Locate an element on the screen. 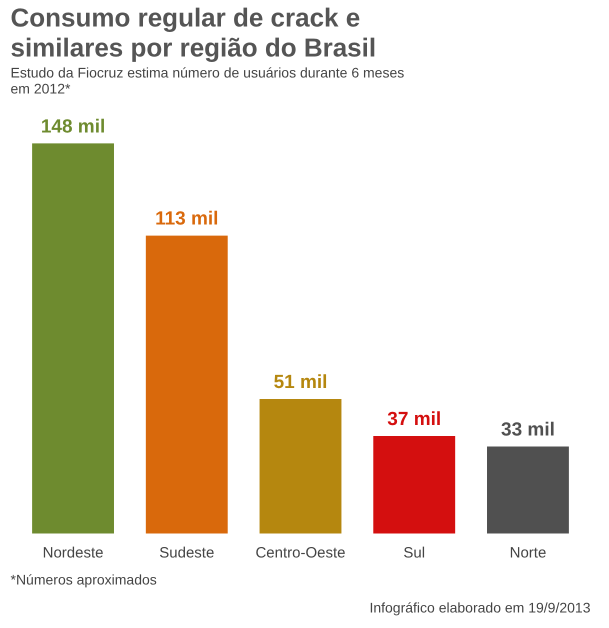  text: *Números aproximados is located at coordinates (83, 580).